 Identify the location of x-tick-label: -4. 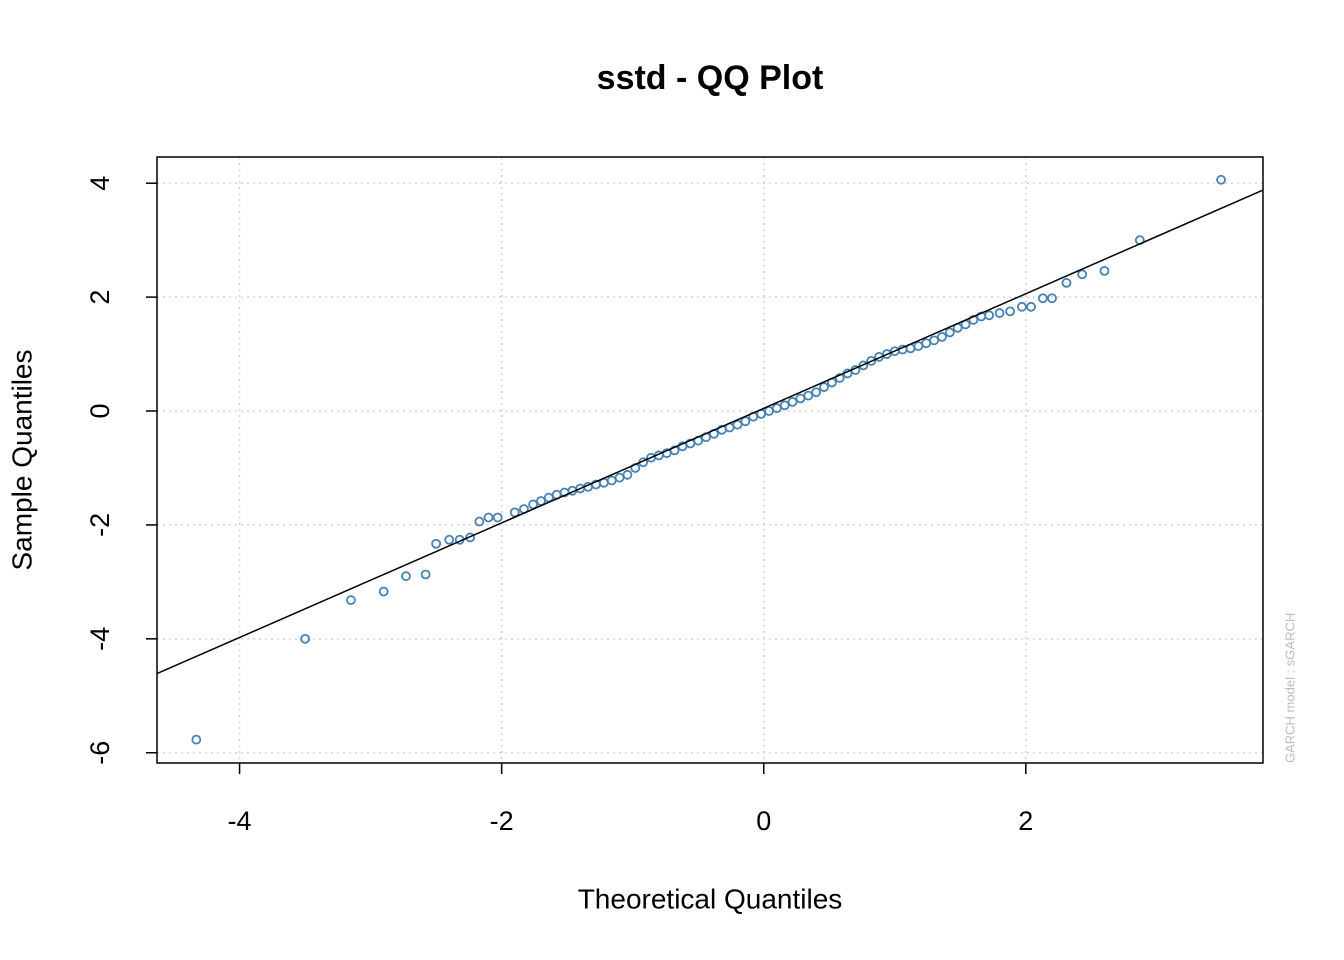
(240, 821).